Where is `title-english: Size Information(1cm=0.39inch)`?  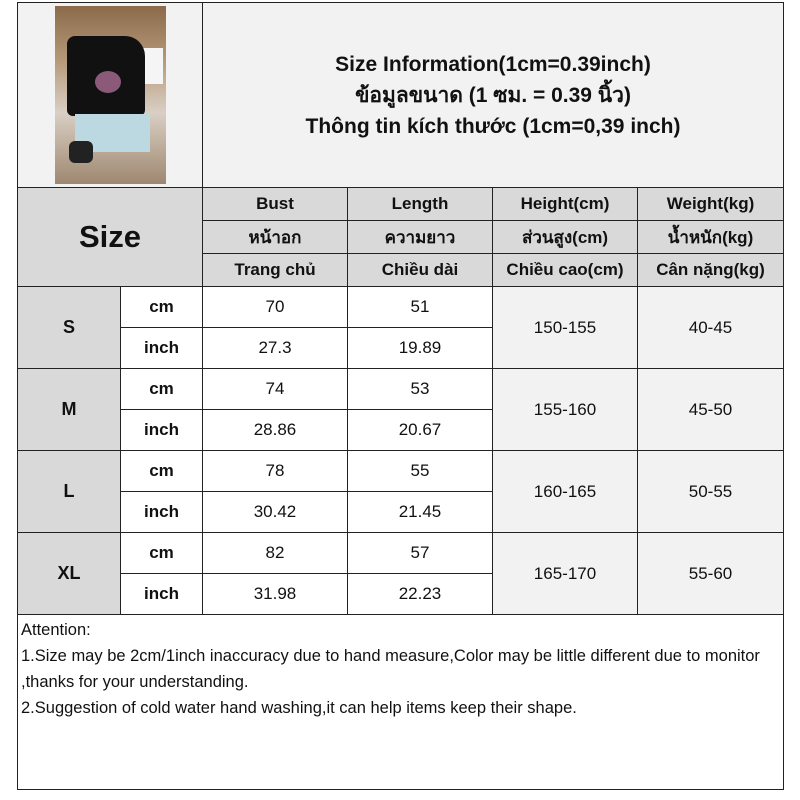
title-english: Size Information(1cm=0.39inch) is located at coordinates (493, 64).